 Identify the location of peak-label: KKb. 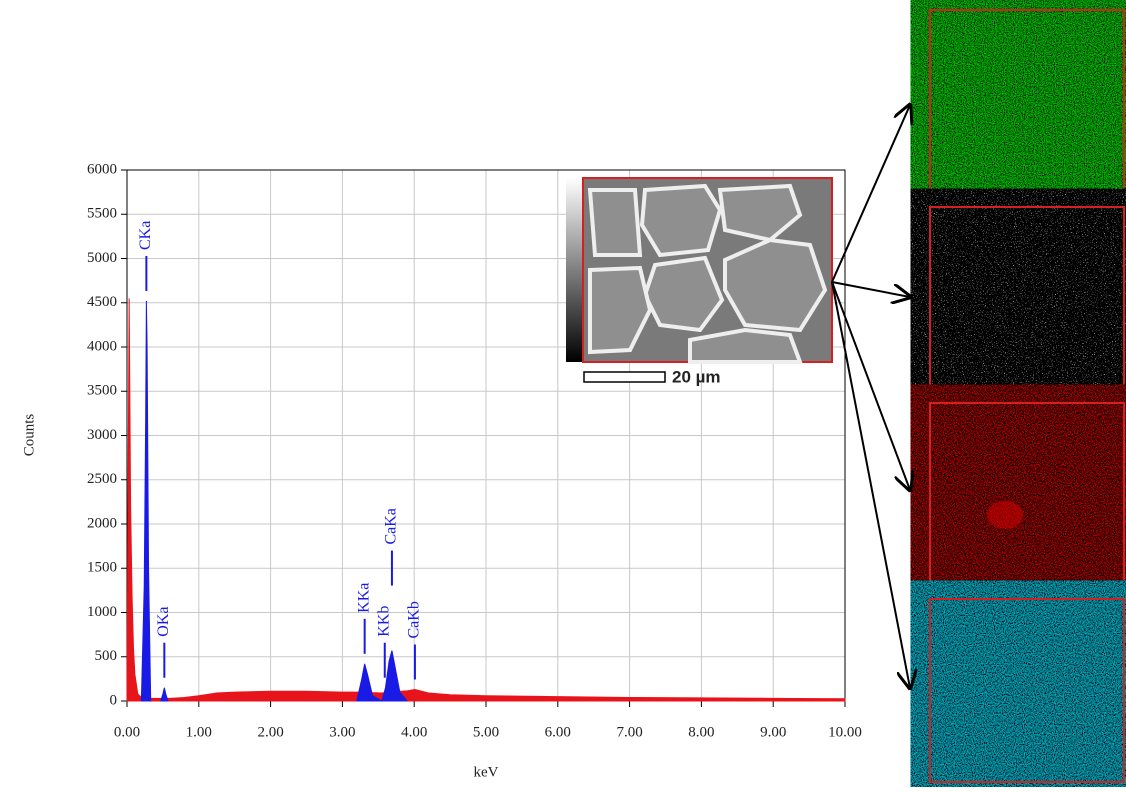
(383, 621).